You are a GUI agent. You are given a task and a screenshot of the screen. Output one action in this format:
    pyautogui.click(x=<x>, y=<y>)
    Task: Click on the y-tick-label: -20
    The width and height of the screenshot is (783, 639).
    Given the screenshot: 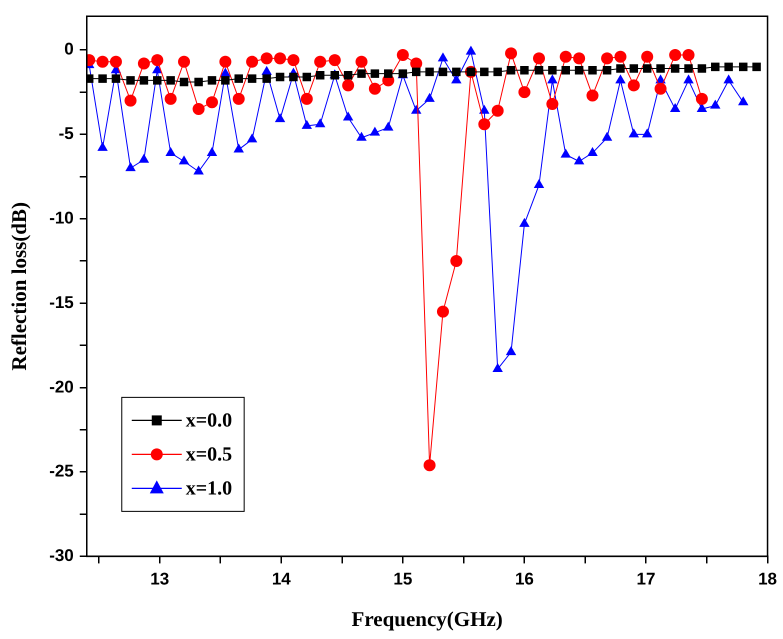 What is the action you would take?
    pyautogui.click(x=61, y=386)
    